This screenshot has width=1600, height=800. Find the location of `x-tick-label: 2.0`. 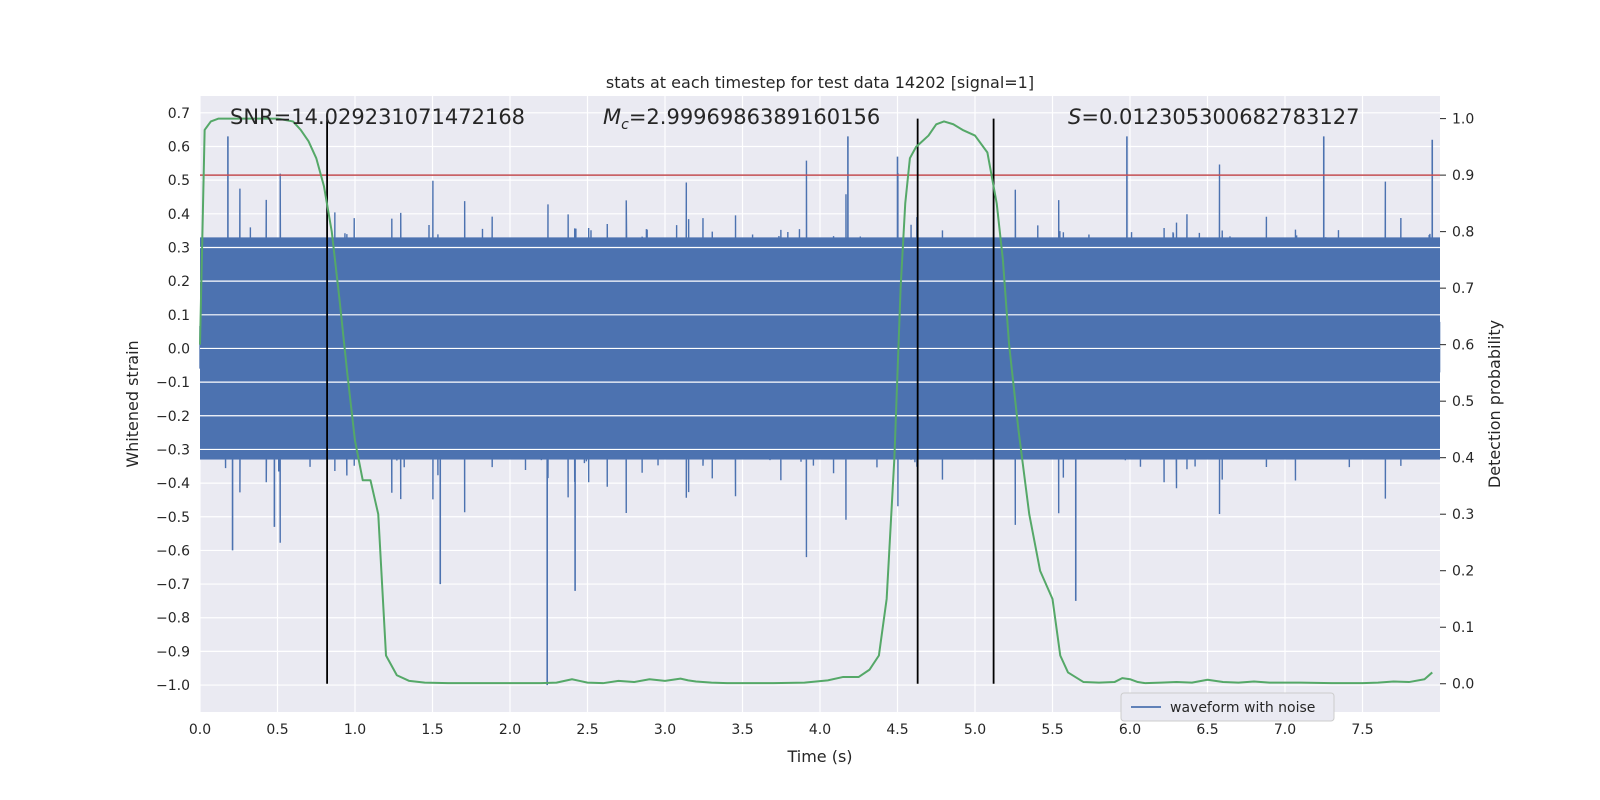

x-tick-label: 2.0 is located at coordinates (510, 730).